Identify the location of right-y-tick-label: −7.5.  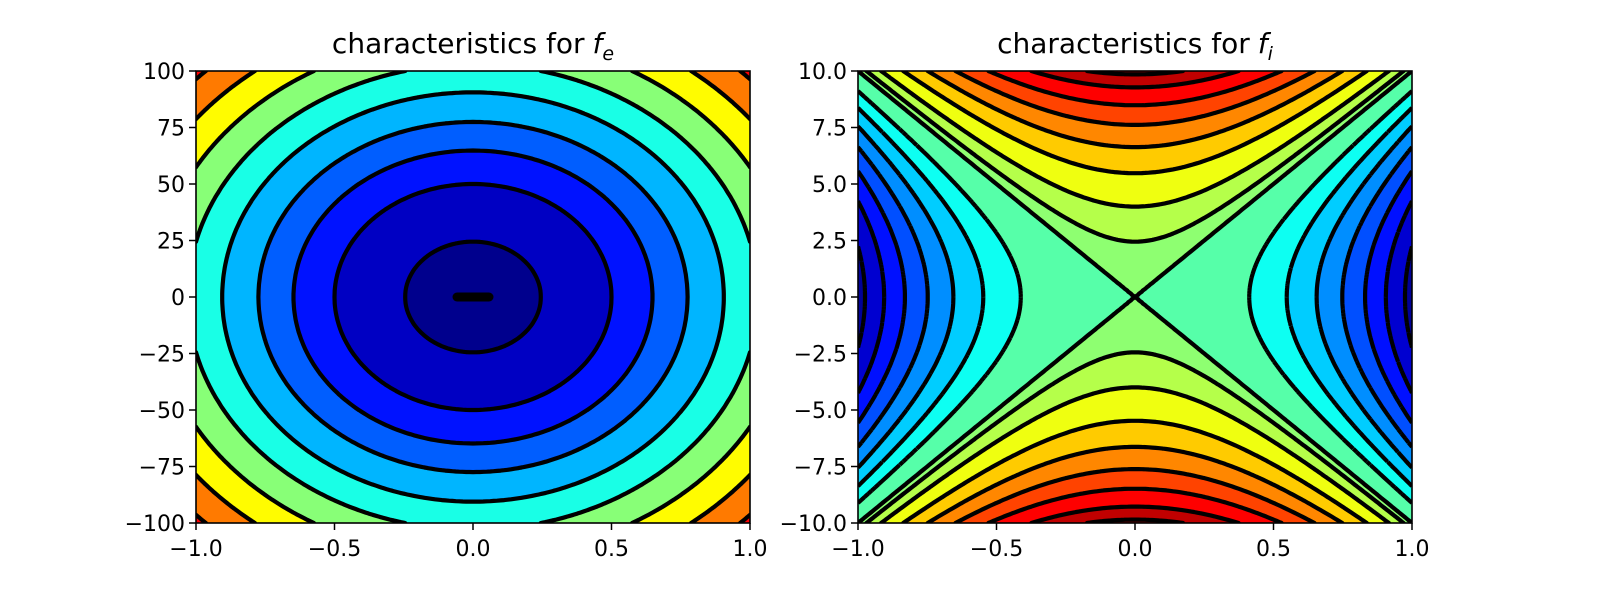
(820, 468).